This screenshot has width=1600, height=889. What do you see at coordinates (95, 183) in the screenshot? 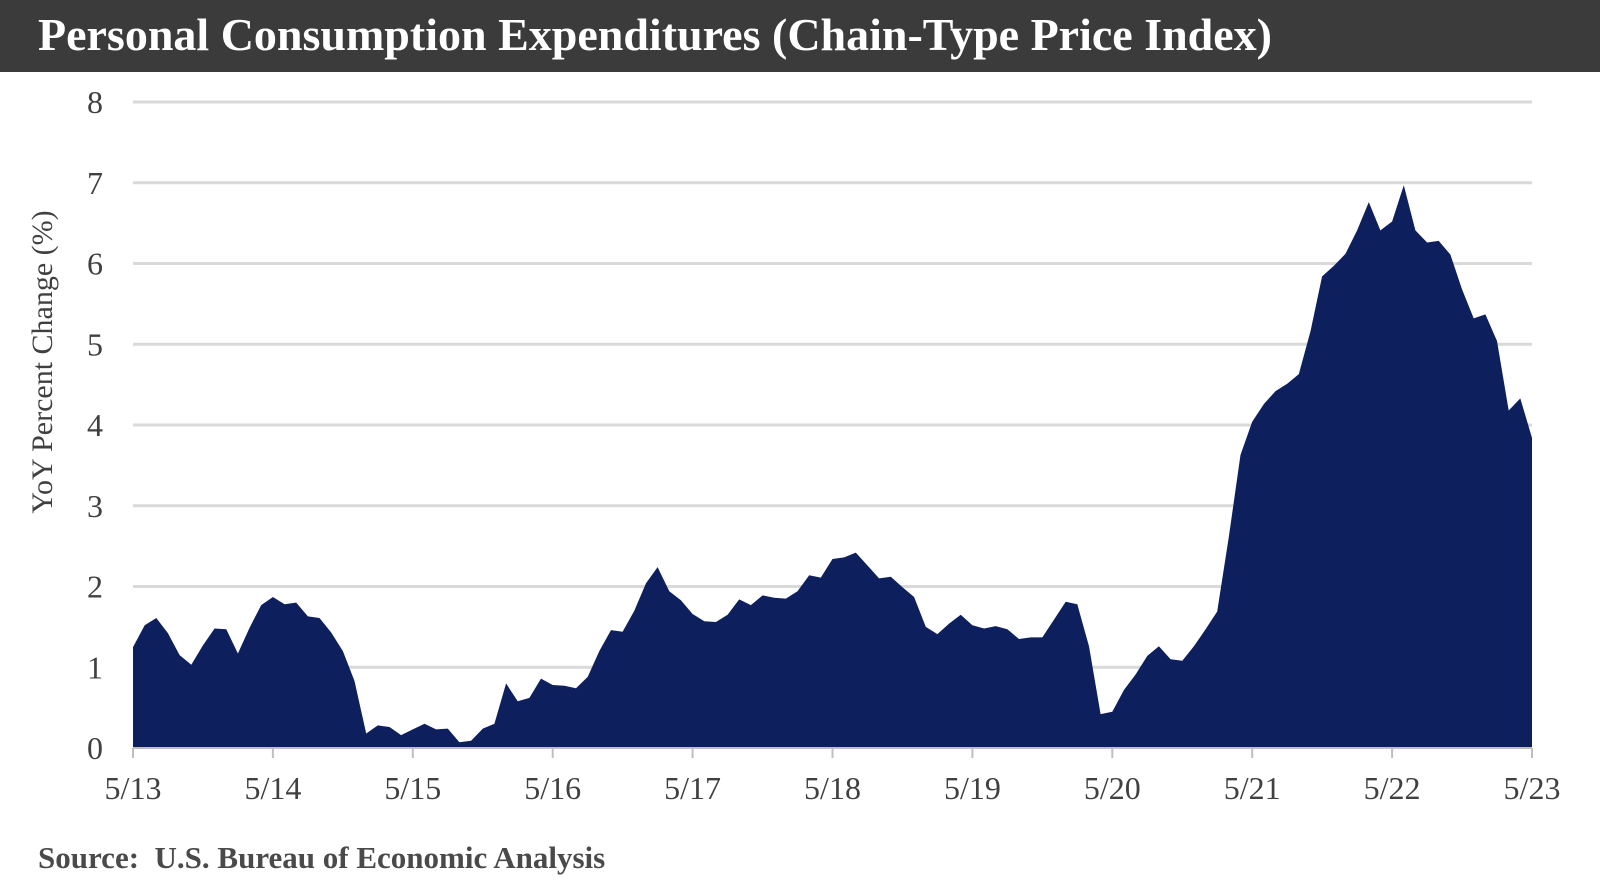
I see `y-tick-label: 7` at bounding box center [95, 183].